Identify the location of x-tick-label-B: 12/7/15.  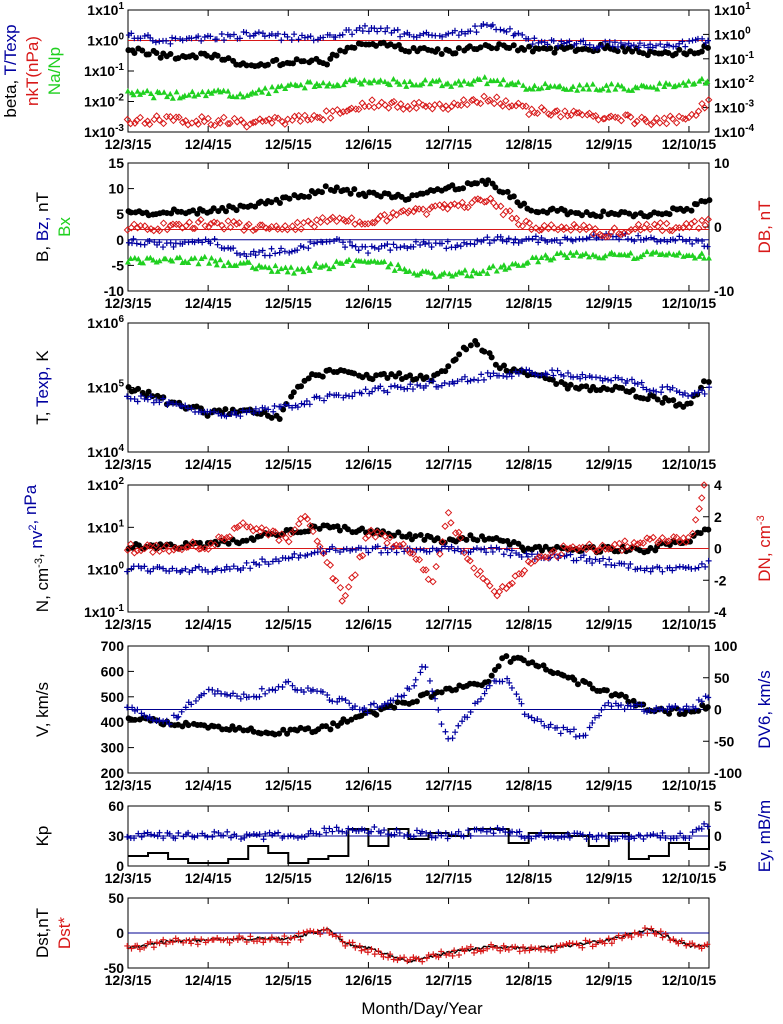
(448, 303).